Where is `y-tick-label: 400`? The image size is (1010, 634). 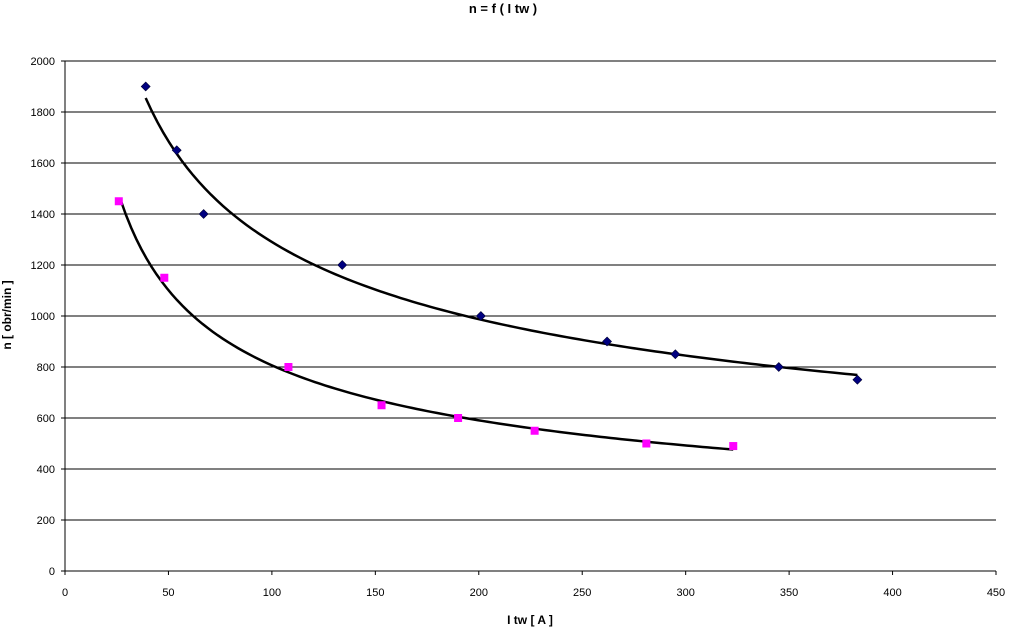 y-tick-label: 400 is located at coordinates (46, 470).